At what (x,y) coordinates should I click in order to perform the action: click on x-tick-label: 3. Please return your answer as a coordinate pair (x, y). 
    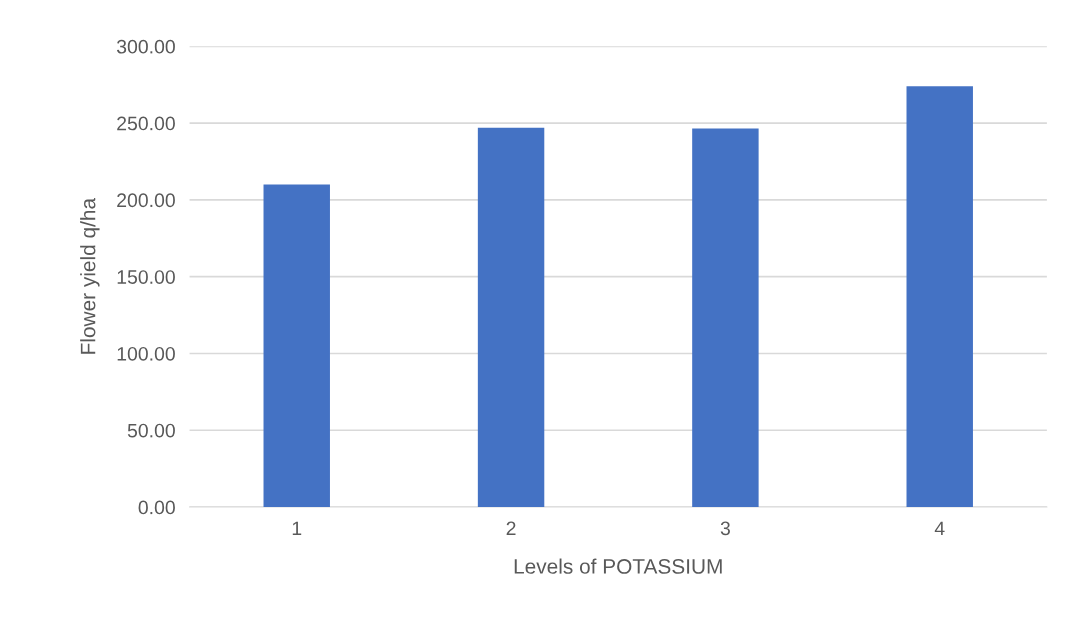
    Looking at the image, I should click on (725, 528).